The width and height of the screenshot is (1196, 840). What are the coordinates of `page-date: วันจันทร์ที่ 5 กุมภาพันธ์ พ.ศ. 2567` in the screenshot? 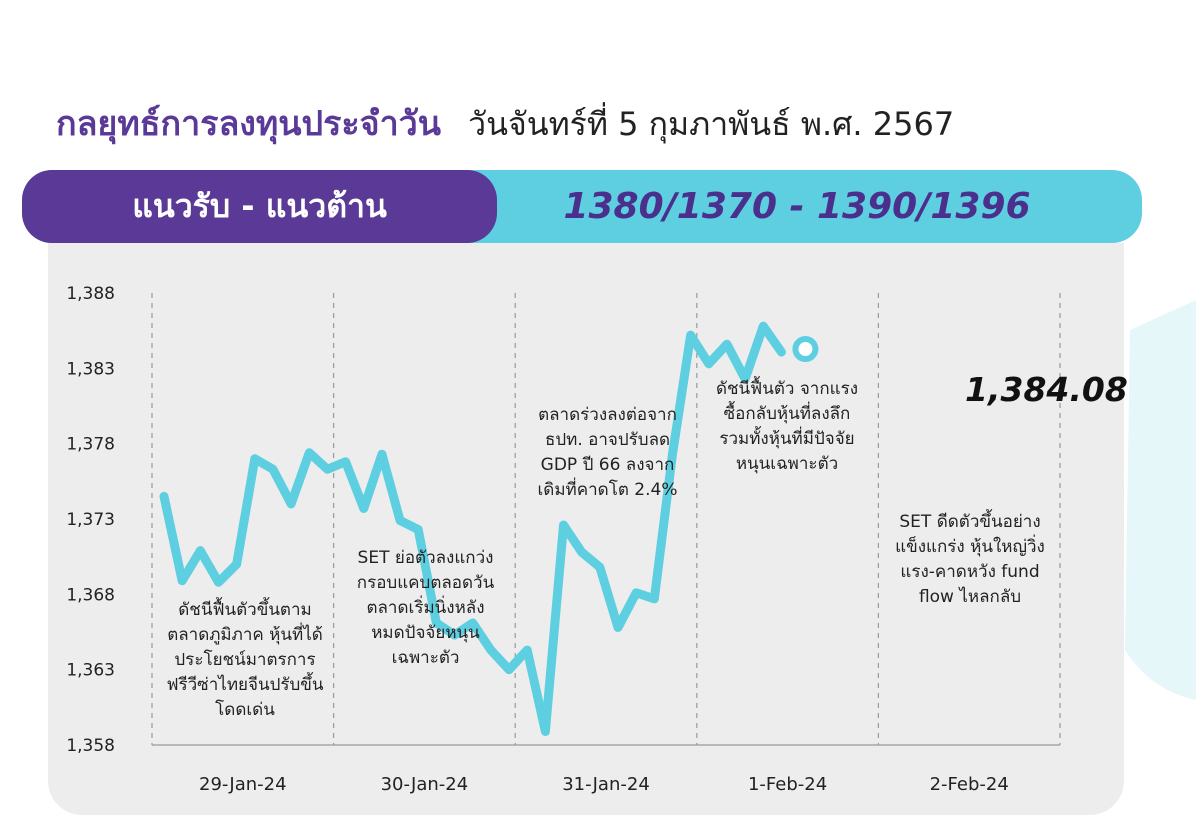 It's located at (711, 124).